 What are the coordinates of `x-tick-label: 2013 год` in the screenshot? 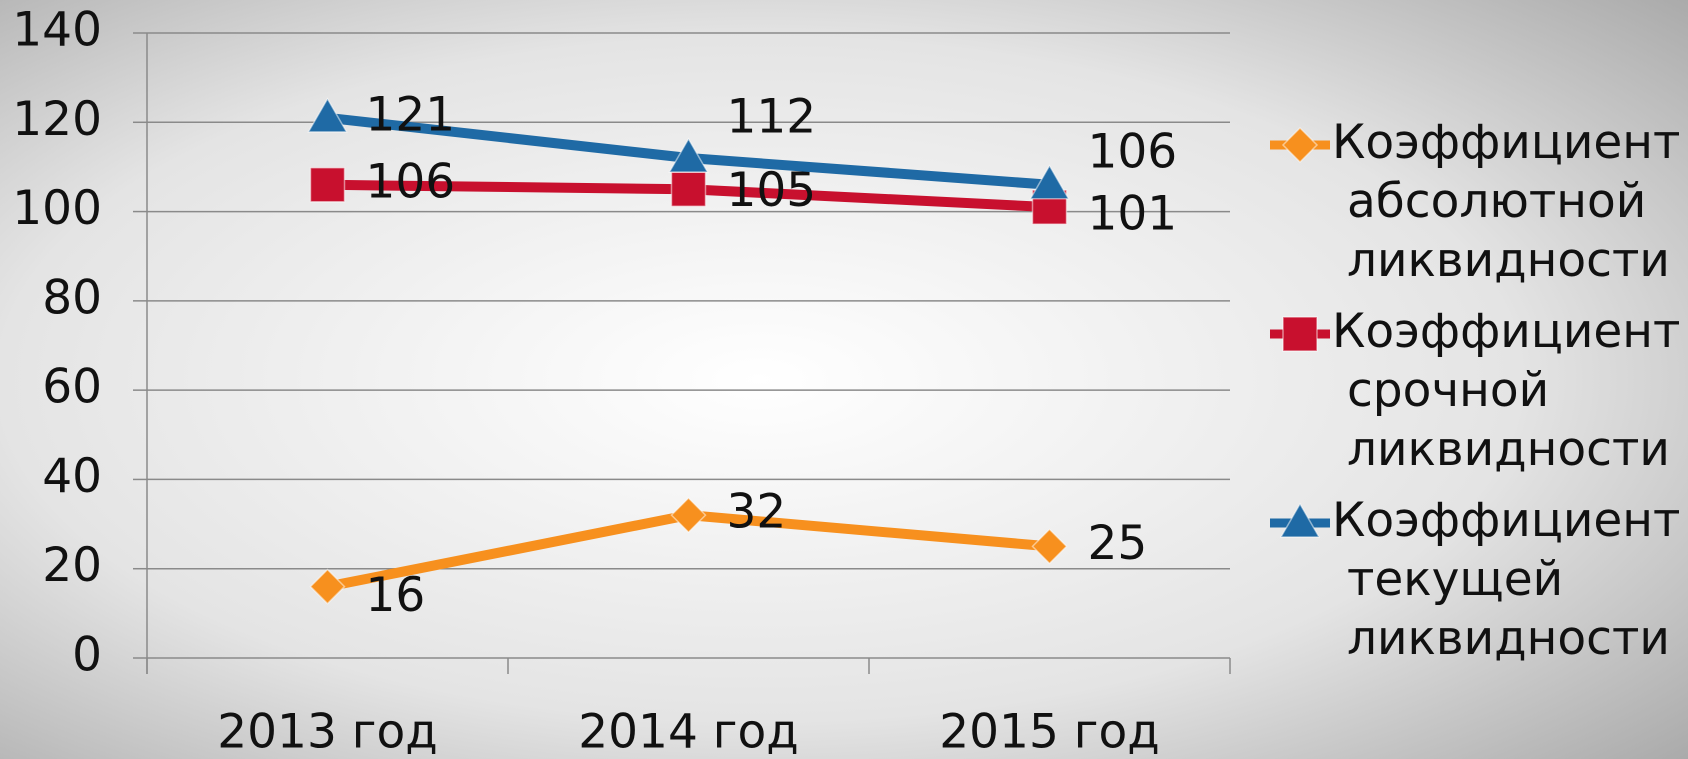 It's located at (327, 732).